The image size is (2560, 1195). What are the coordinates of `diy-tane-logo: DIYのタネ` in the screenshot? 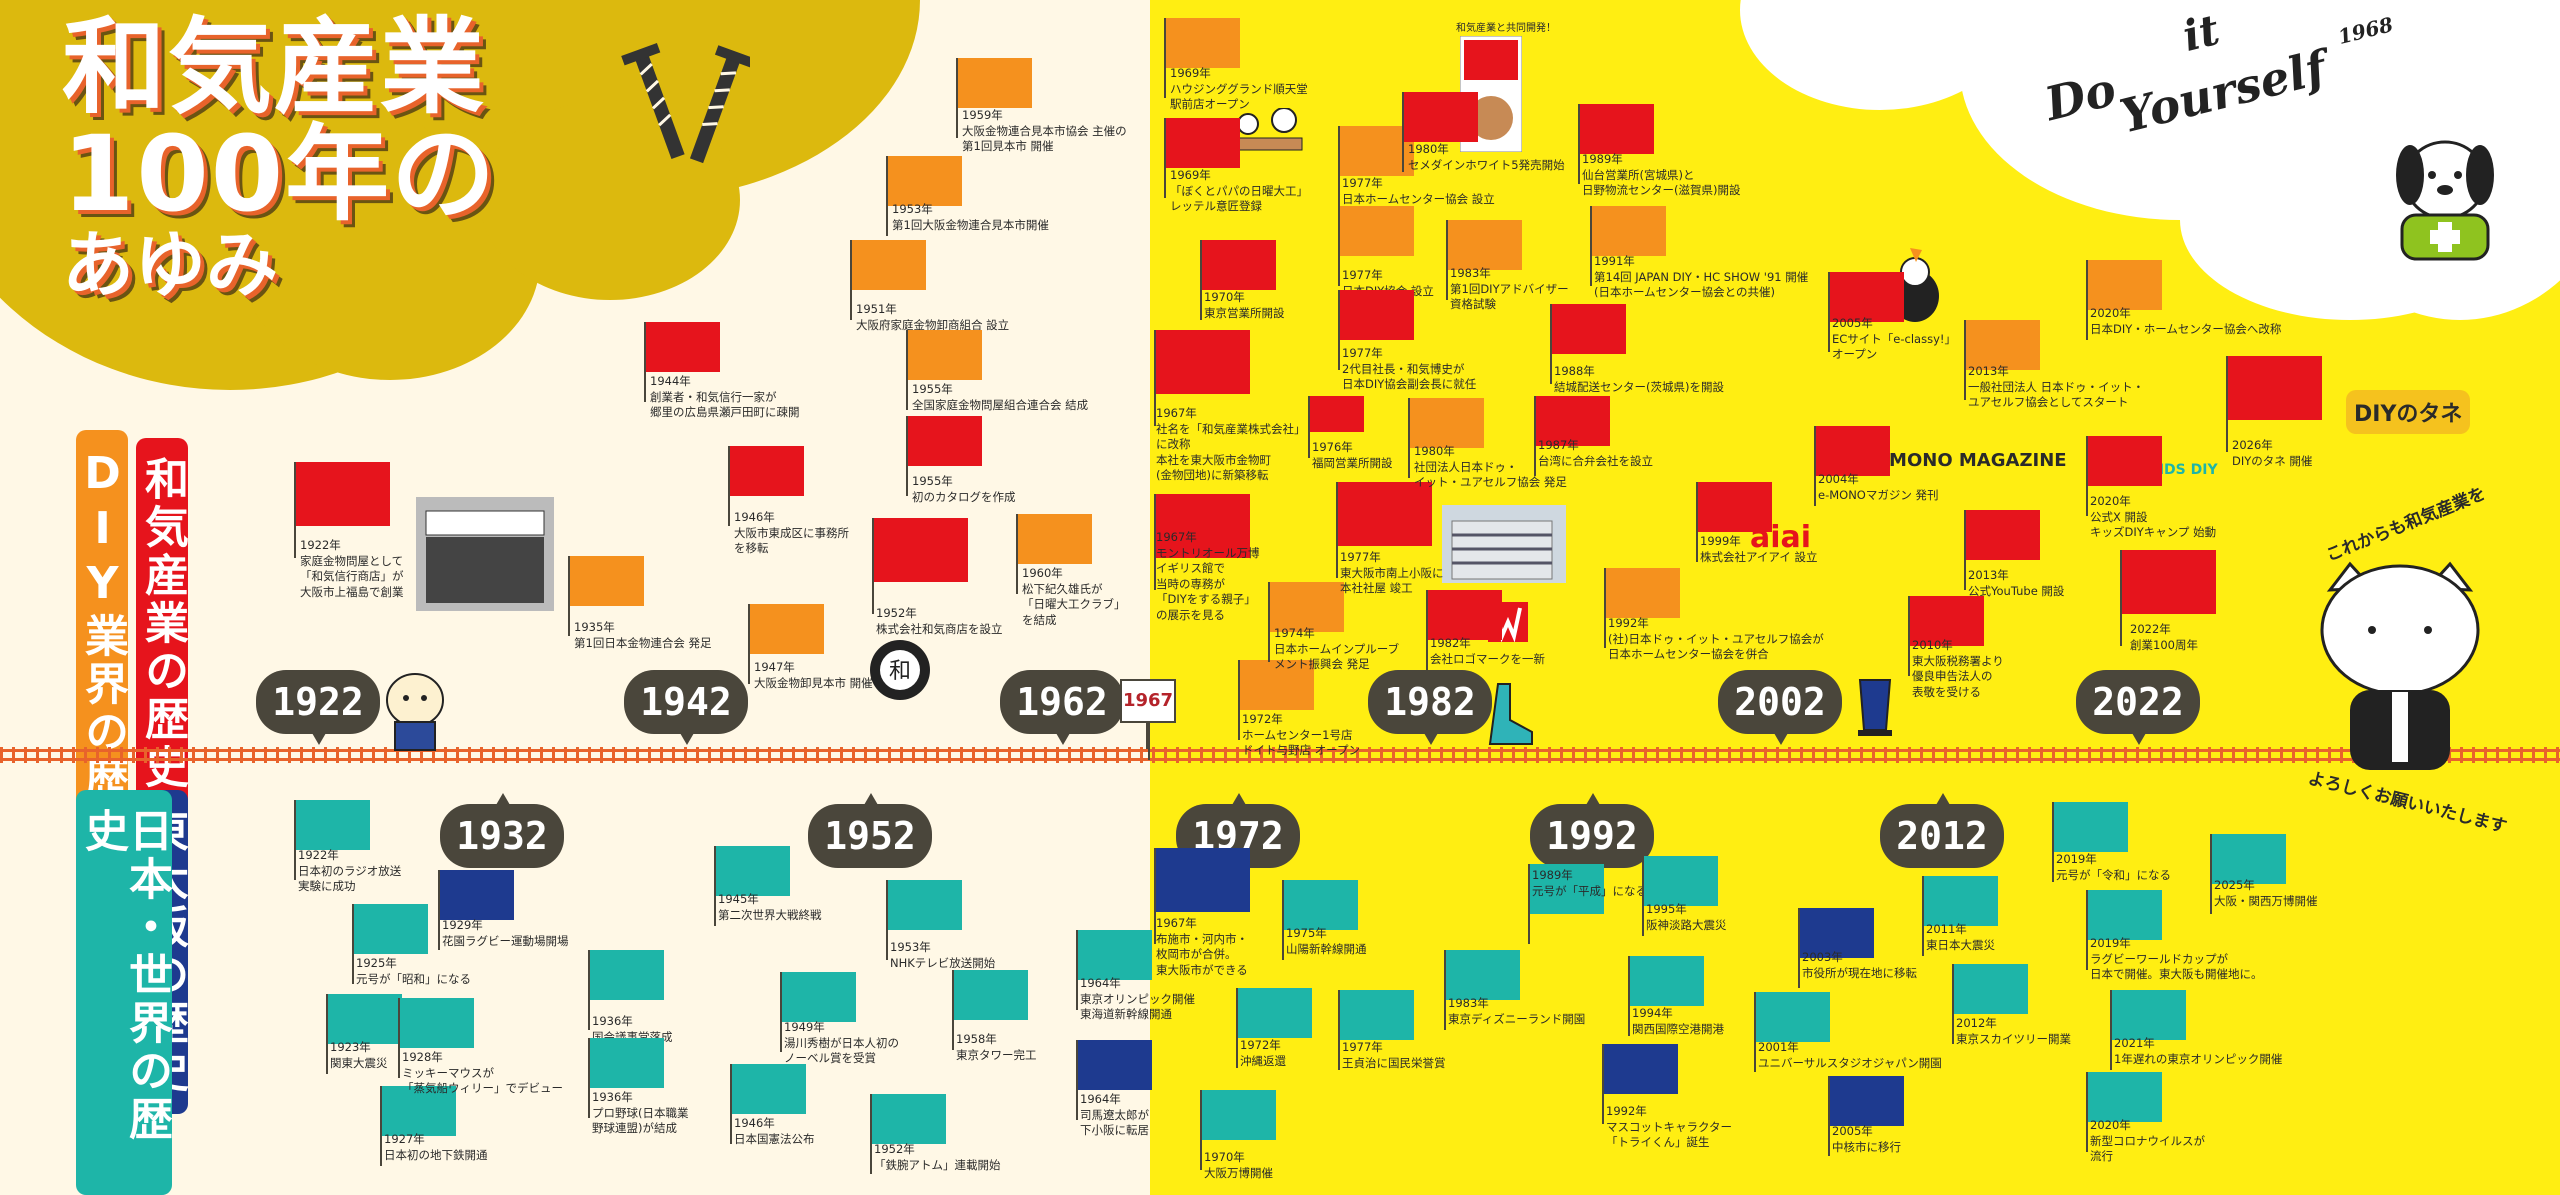 It's located at (2408, 412).